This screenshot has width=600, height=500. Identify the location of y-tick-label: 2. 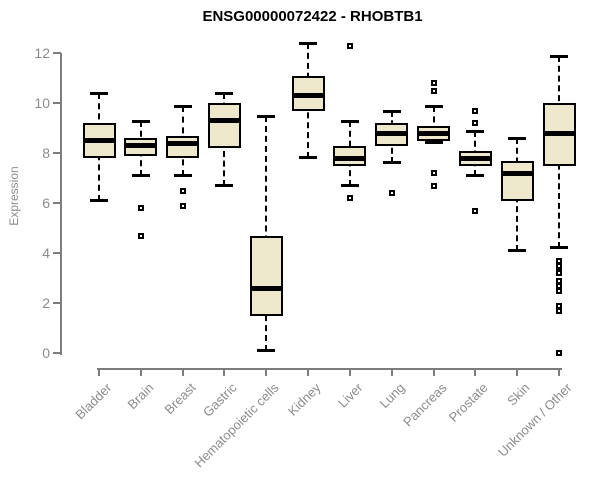
(46, 303).